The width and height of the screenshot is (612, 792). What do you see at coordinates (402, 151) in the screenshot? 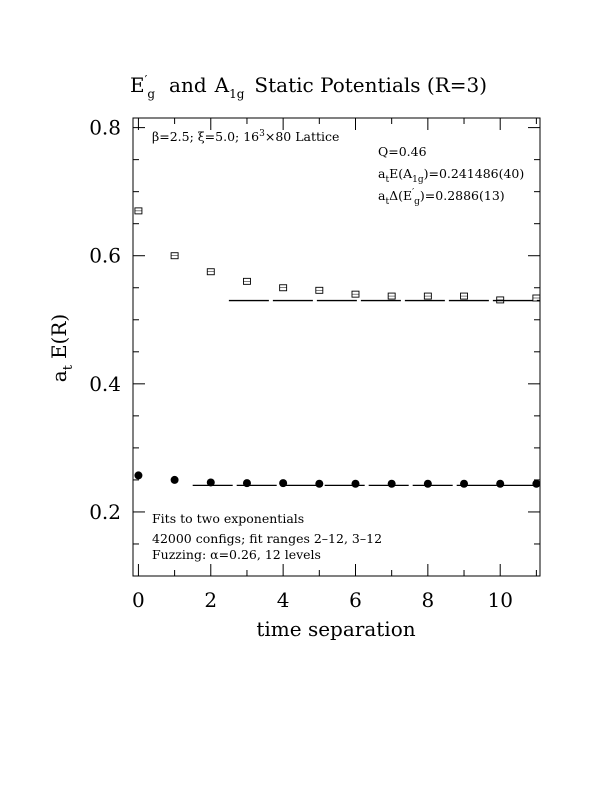
I see `annotation-q: Q=0.46` at bounding box center [402, 151].